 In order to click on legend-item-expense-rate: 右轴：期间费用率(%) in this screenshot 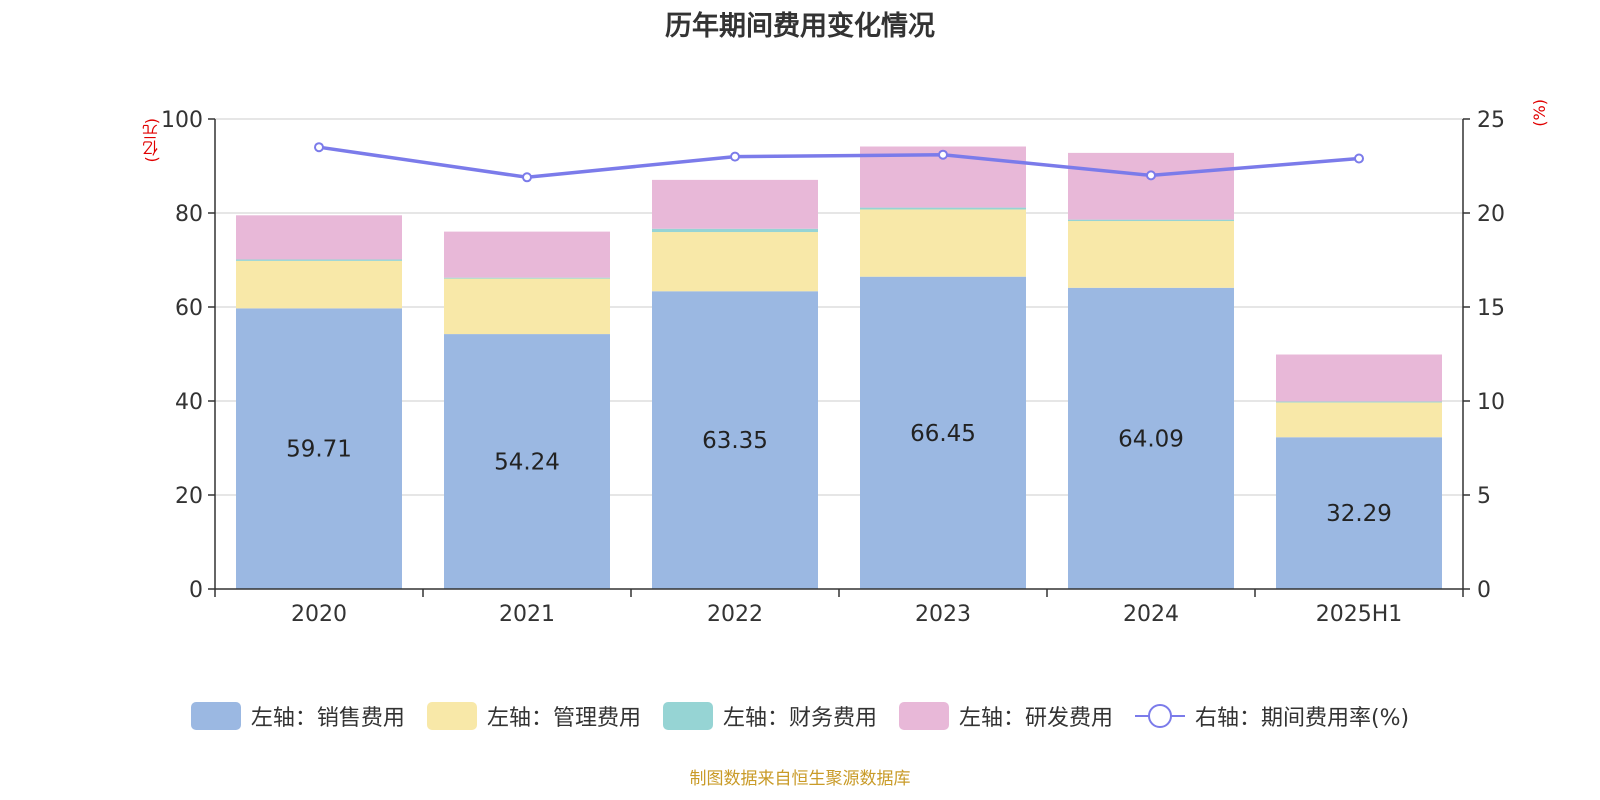, I will do `click(1272, 716)`.